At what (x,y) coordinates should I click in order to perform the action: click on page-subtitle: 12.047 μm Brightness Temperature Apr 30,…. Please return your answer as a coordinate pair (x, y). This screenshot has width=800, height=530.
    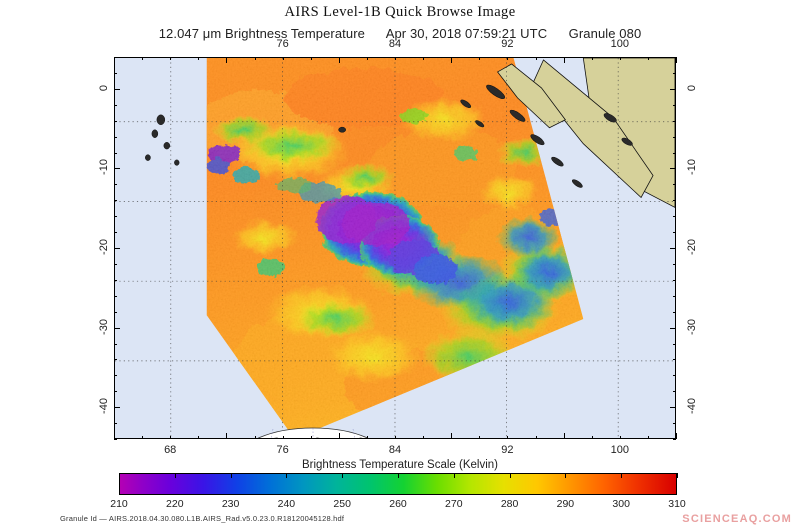
    Looking at the image, I should click on (400, 33).